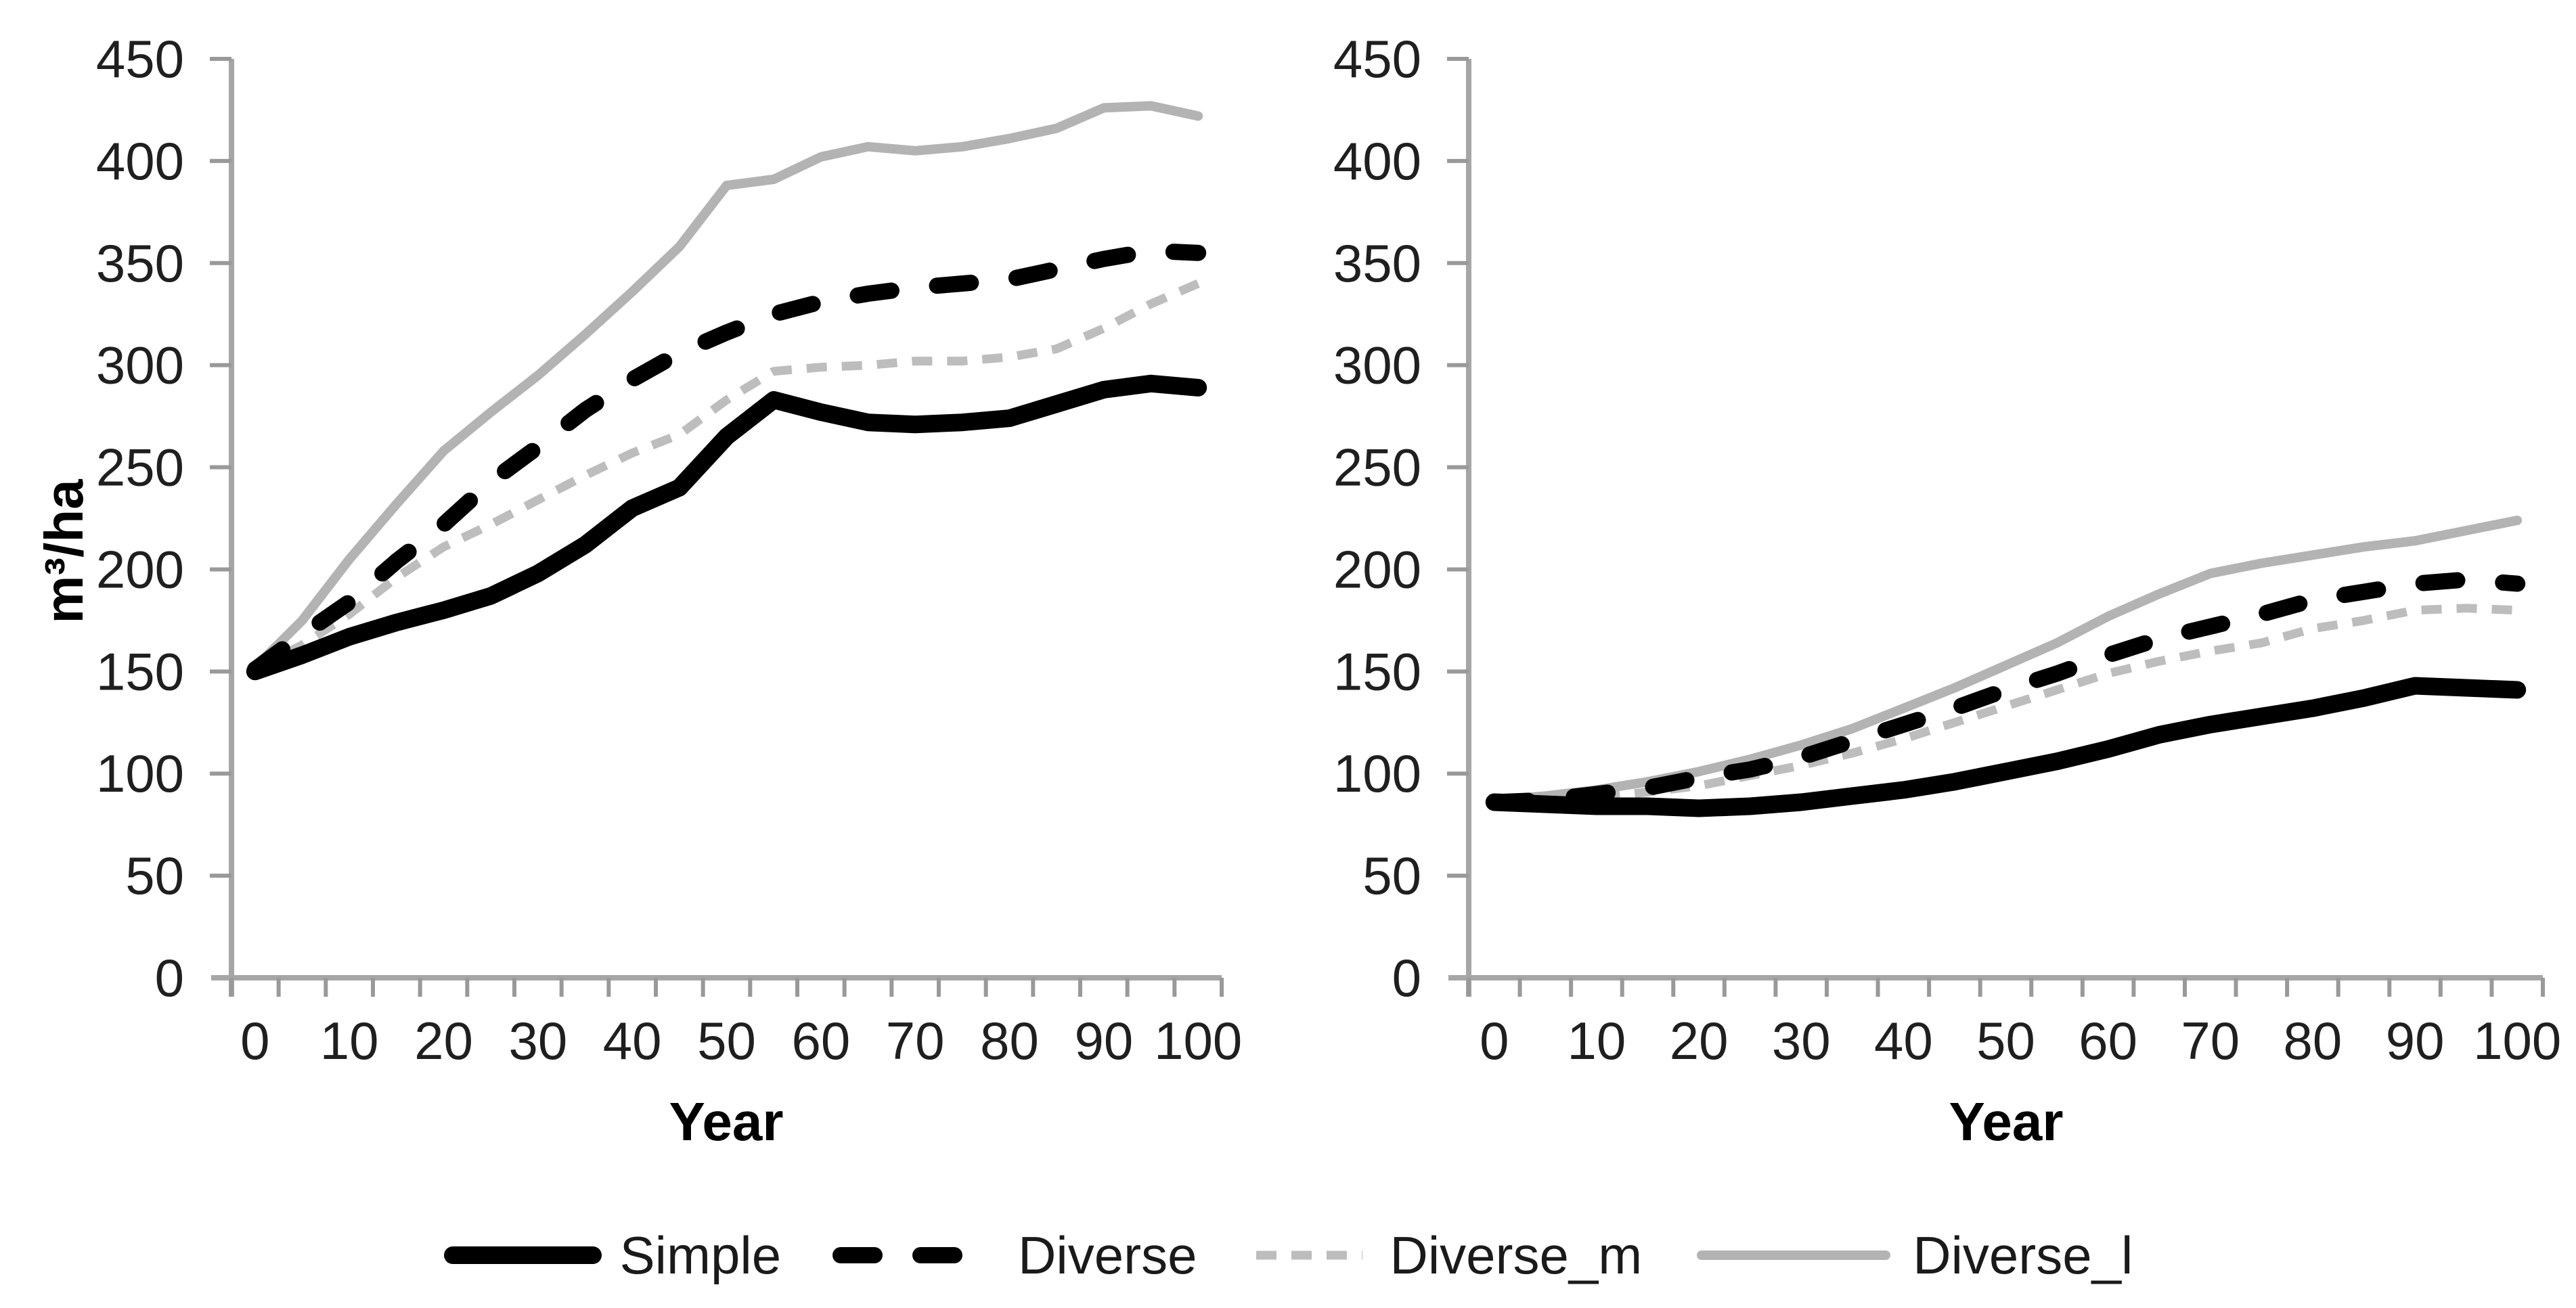 The height and width of the screenshot is (1308, 2576). What do you see at coordinates (1107, 1255) in the screenshot?
I see `legend-label: Diverse` at bounding box center [1107, 1255].